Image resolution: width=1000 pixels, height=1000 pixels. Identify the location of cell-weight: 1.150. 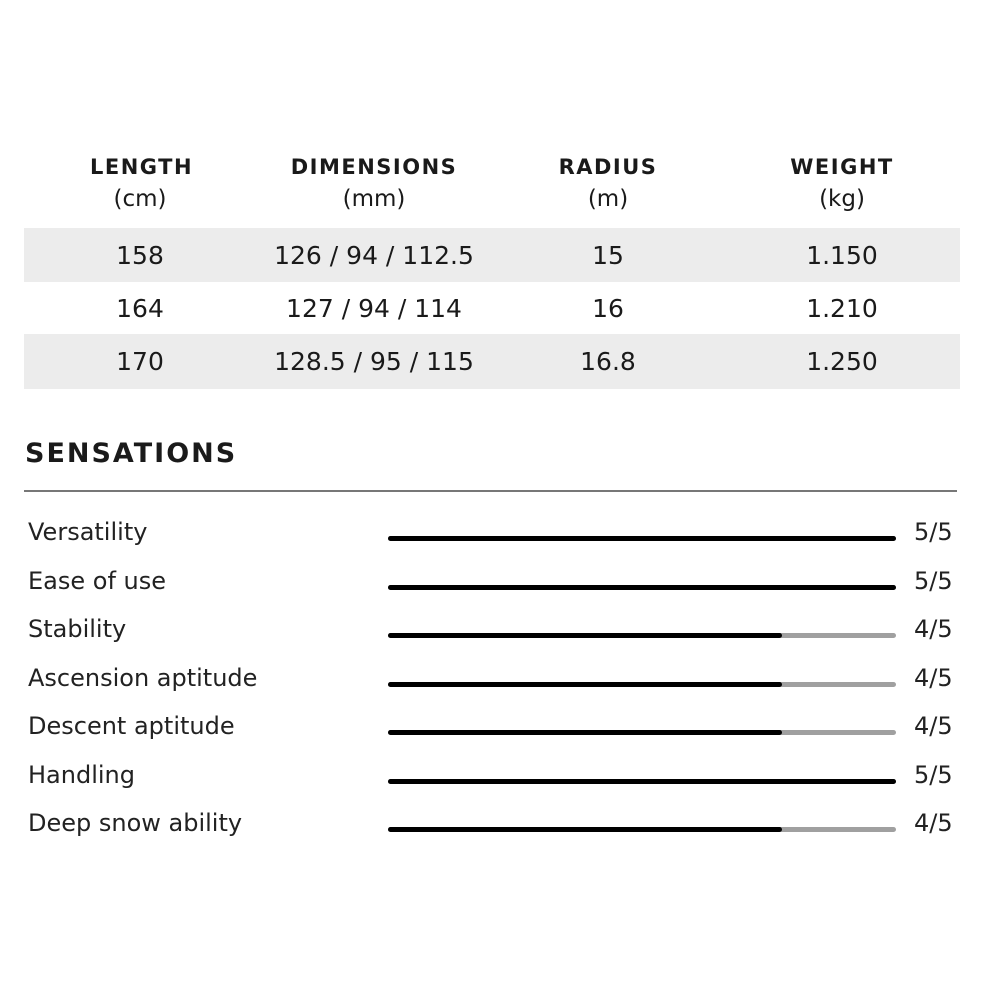
(842, 255).